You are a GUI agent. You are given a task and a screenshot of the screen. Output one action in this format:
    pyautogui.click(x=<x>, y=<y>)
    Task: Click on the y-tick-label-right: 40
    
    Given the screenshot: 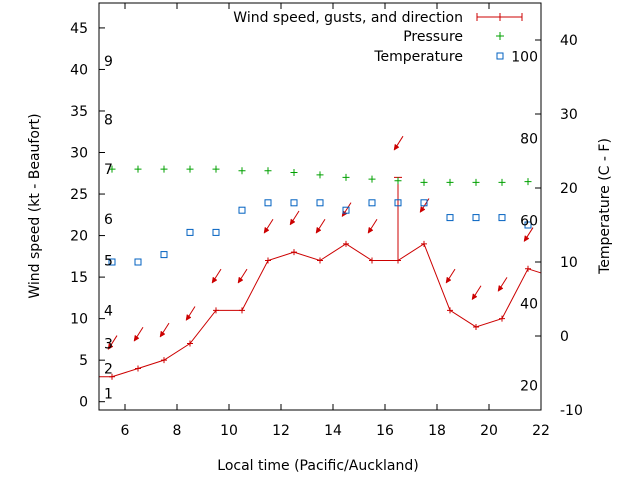 What is the action you would take?
    pyautogui.click(x=569, y=41)
    